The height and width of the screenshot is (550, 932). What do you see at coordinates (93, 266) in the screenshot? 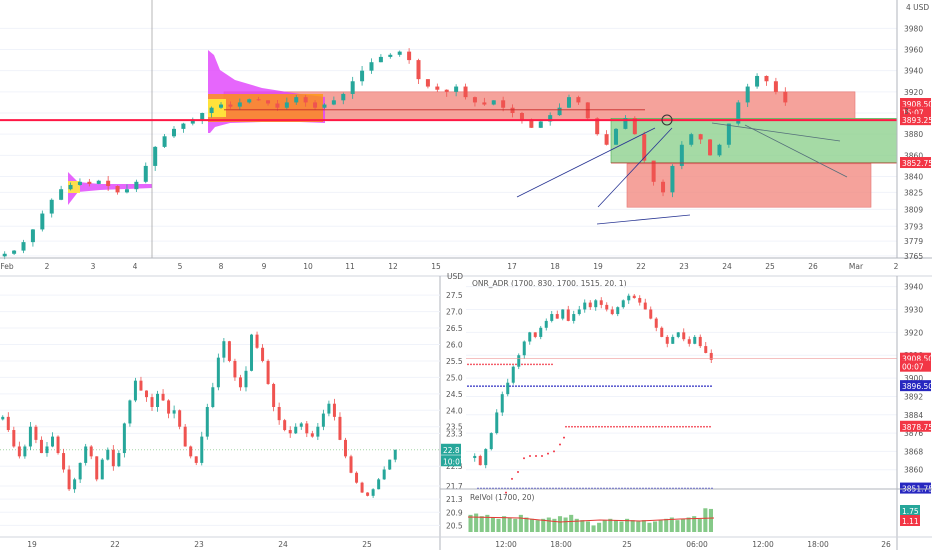
I see `time-tick-label: 3` at bounding box center [93, 266].